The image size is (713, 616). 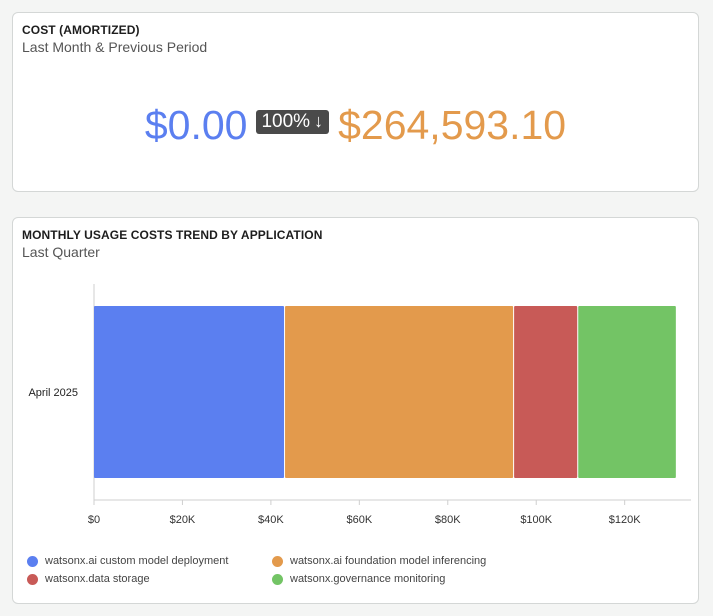 What do you see at coordinates (319, 121) in the screenshot?
I see `arrow-down-icon: ↓` at bounding box center [319, 121].